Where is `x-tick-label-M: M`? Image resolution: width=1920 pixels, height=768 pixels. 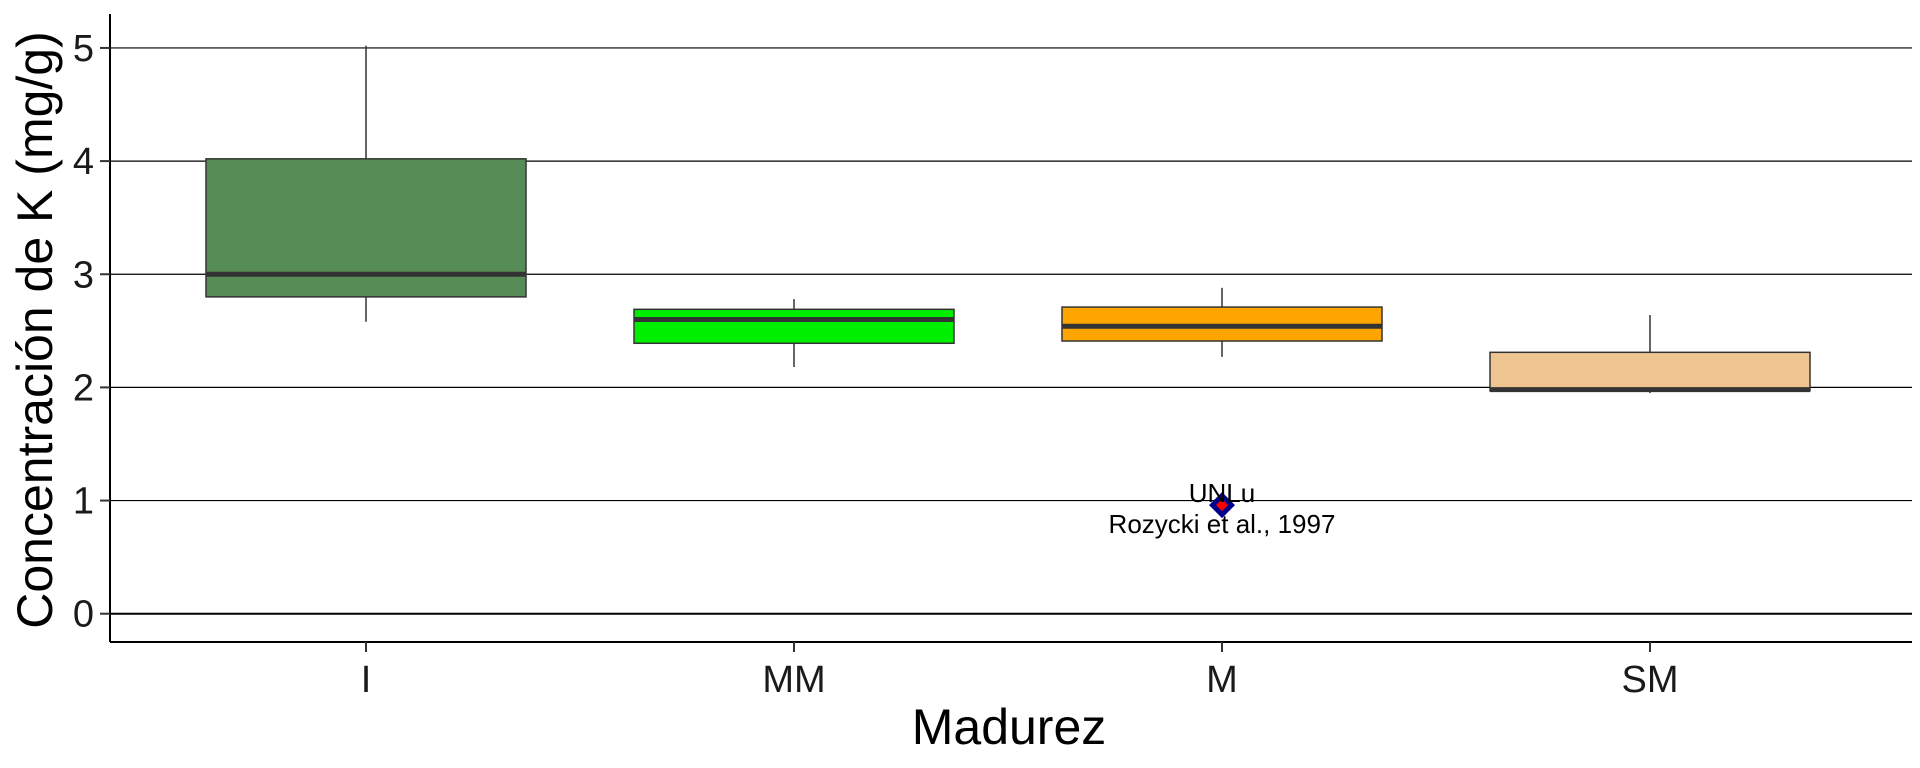
x-tick-label-M: M is located at coordinates (1222, 680).